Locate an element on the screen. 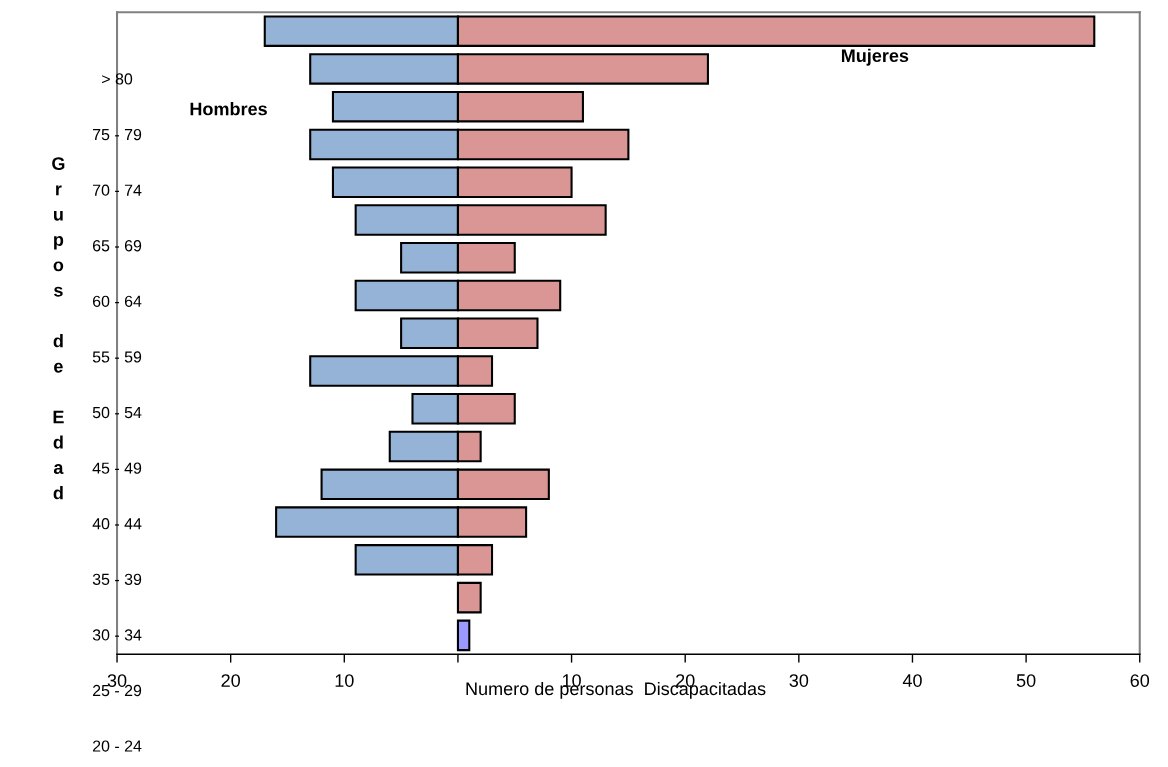 The height and width of the screenshot is (767, 1168). x-tick-label: 30 is located at coordinates (799, 680).